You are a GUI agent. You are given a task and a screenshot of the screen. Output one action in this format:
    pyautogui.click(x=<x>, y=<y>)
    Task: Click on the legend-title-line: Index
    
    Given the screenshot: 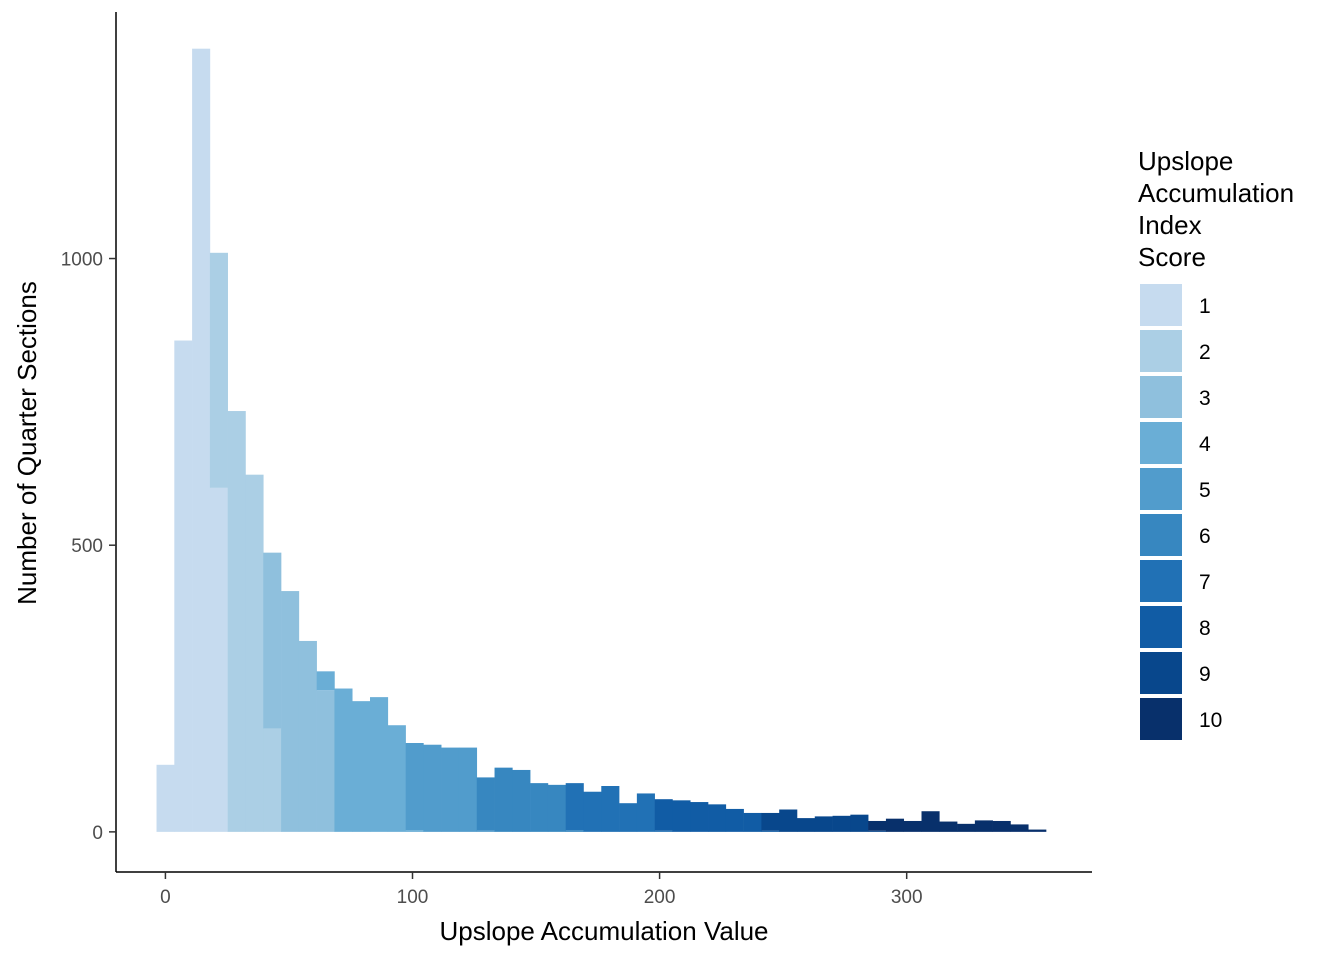 What is the action you would take?
    pyautogui.click(x=1170, y=225)
    